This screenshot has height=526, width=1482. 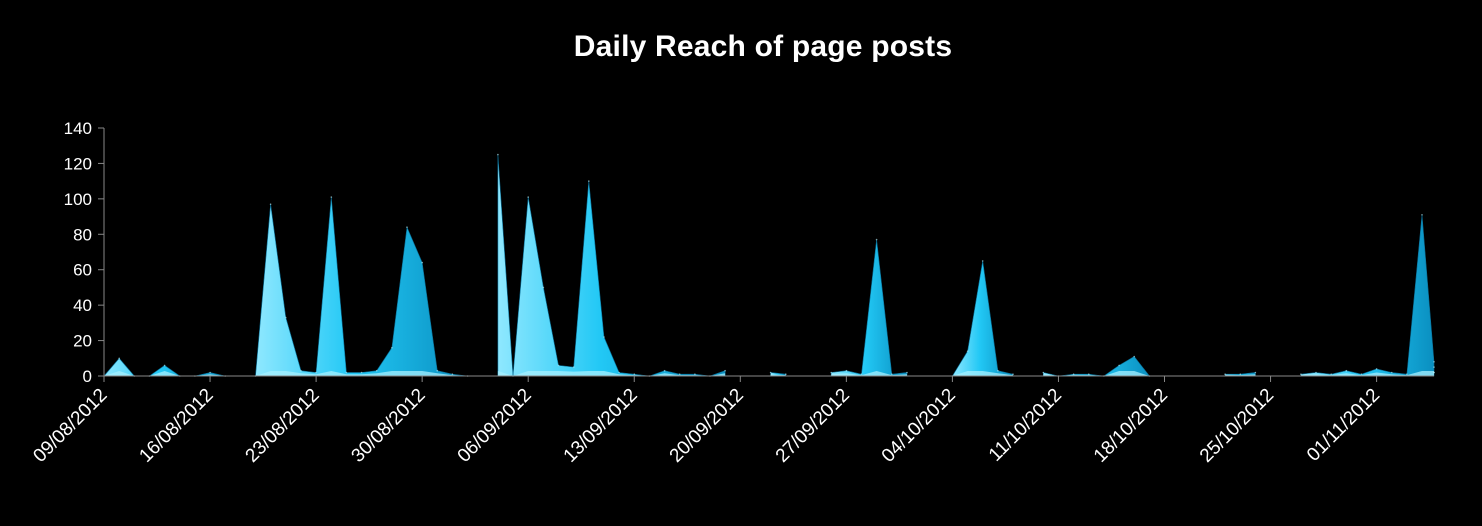 What do you see at coordinates (1131, 426) in the screenshot?
I see `x-tick-label: 18/10/2012` at bounding box center [1131, 426].